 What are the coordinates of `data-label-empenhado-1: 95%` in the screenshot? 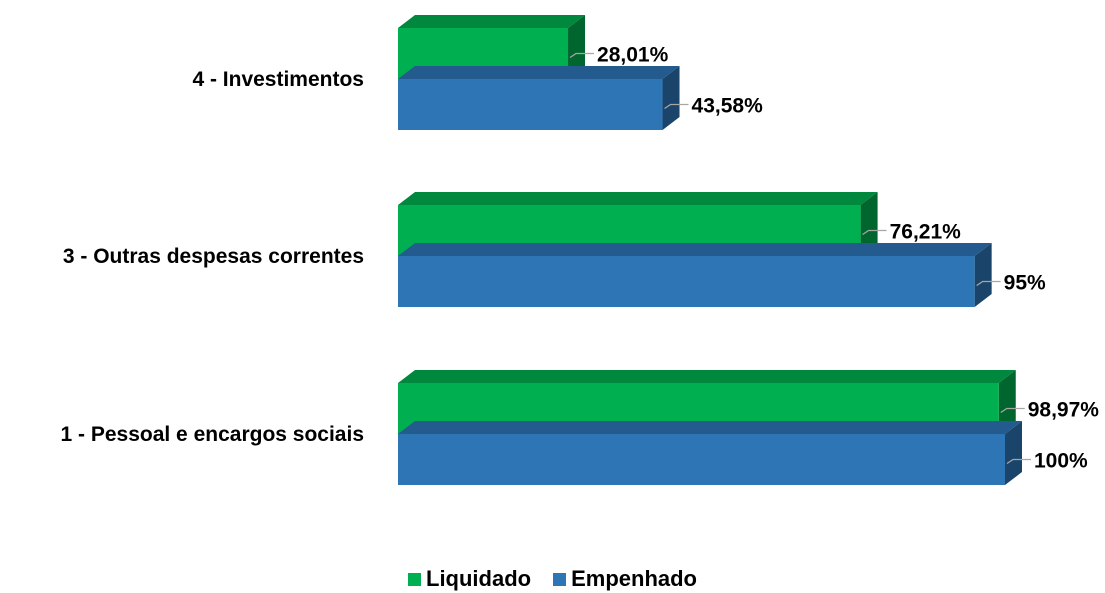 It's located at (1025, 283).